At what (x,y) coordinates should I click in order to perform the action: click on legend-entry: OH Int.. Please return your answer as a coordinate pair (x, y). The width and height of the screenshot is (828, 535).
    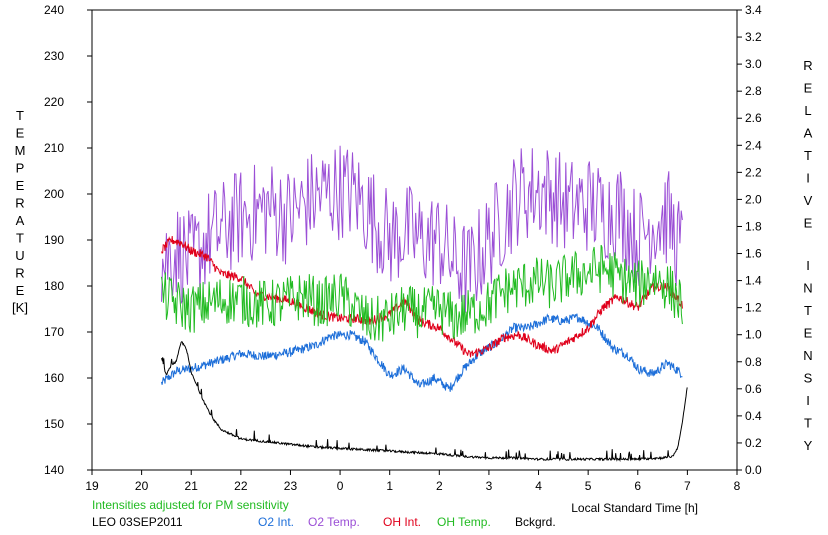
    Looking at the image, I should click on (402, 522).